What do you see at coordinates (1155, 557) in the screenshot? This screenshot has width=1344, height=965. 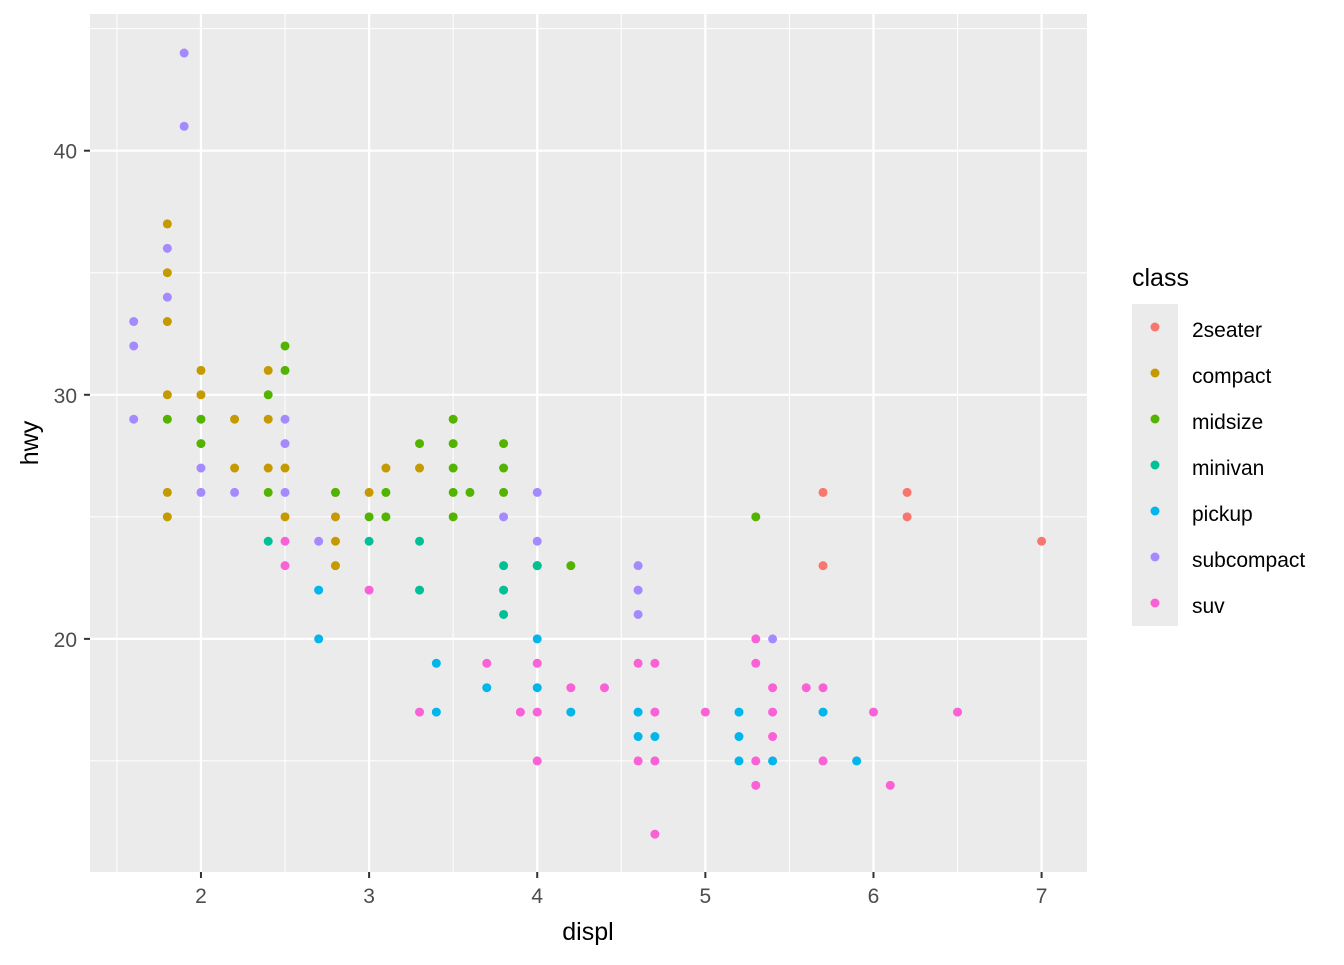 I see `legend-key-subcompact` at bounding box center [1155, 557].